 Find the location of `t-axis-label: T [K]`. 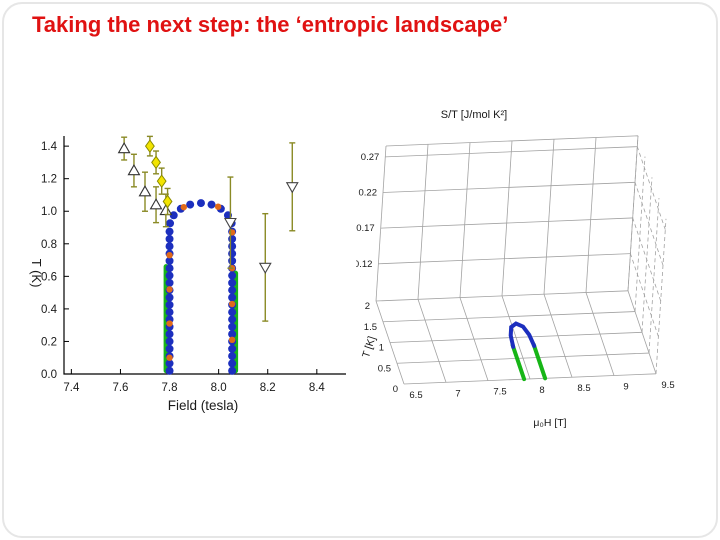

t-axis-label: T [K] is located at coordinates (369, 347).